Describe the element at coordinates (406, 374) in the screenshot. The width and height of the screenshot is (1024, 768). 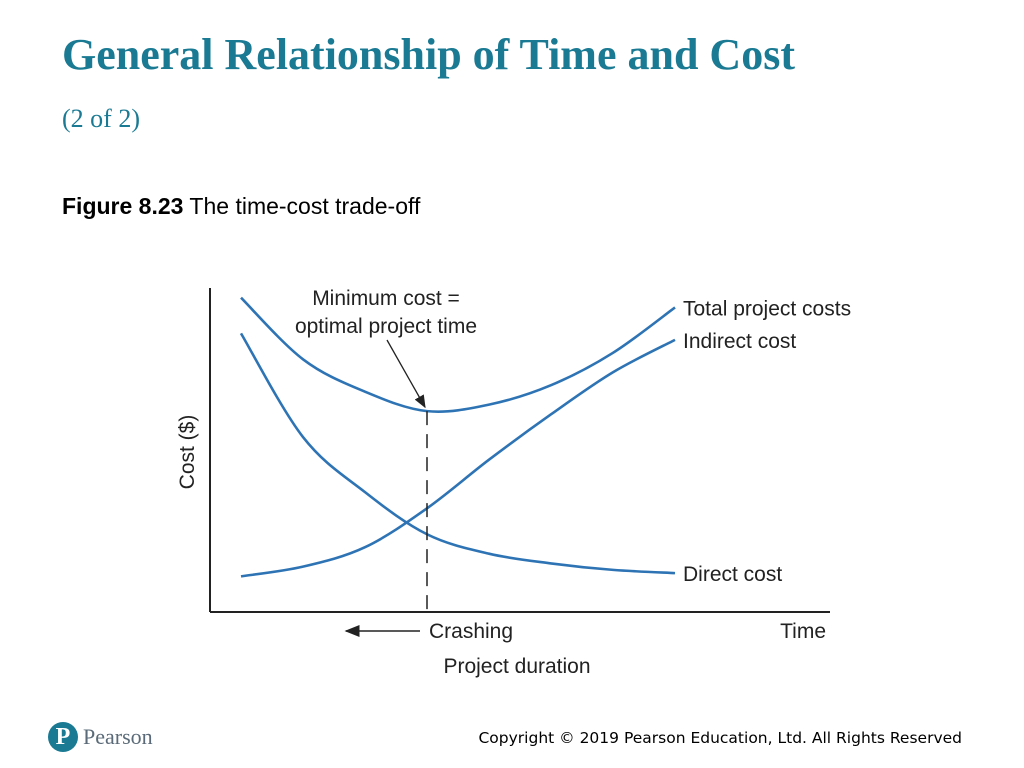
I see `minimum-cost-arrow` at that location.